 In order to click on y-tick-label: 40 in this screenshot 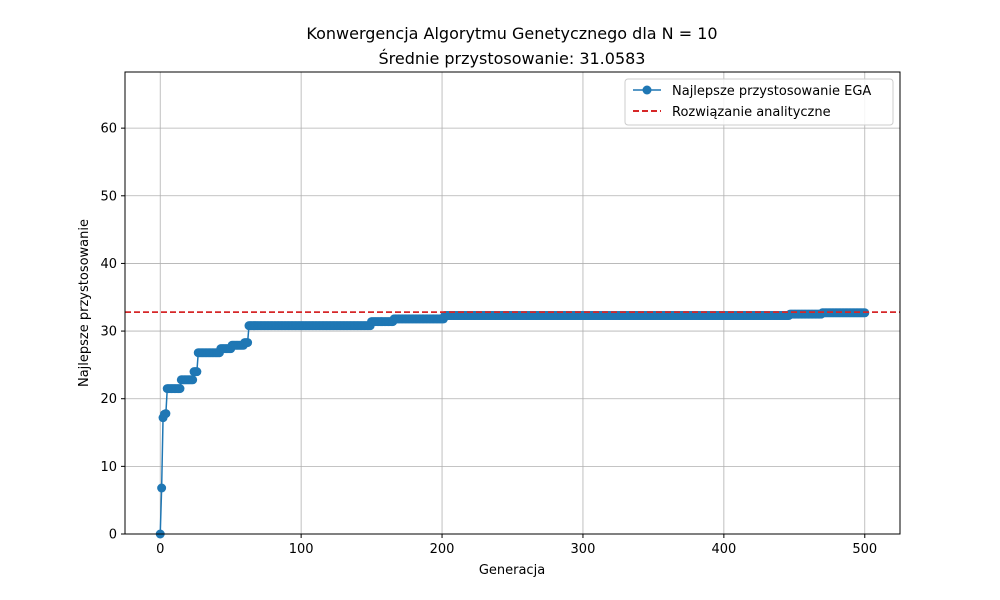, I will do `click(108, 264)`.